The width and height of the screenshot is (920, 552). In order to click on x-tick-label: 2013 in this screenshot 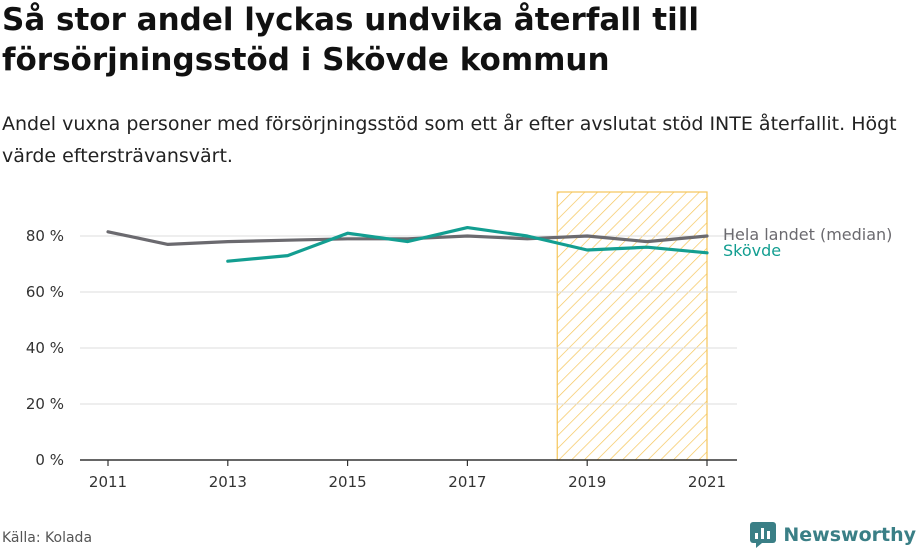, I will do `click(228, 482)`.